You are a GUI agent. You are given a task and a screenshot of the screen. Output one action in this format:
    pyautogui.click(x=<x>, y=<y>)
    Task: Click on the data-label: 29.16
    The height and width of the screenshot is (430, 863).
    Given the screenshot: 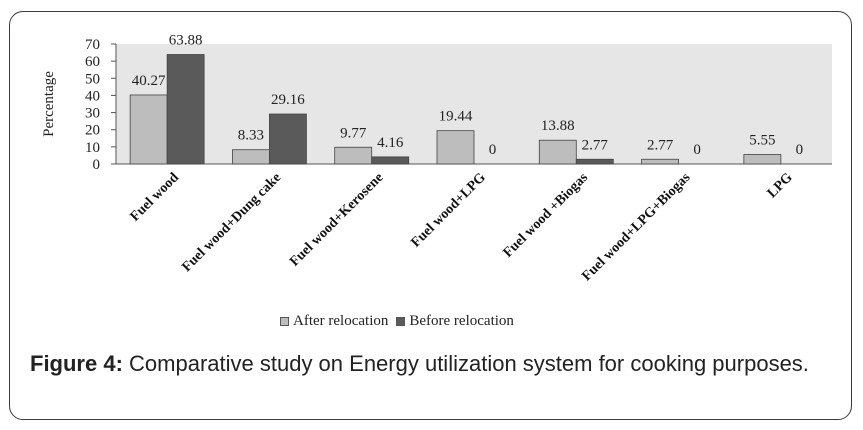 What is the action you would take?
    pyautogui.click(x=288, y=100)
    